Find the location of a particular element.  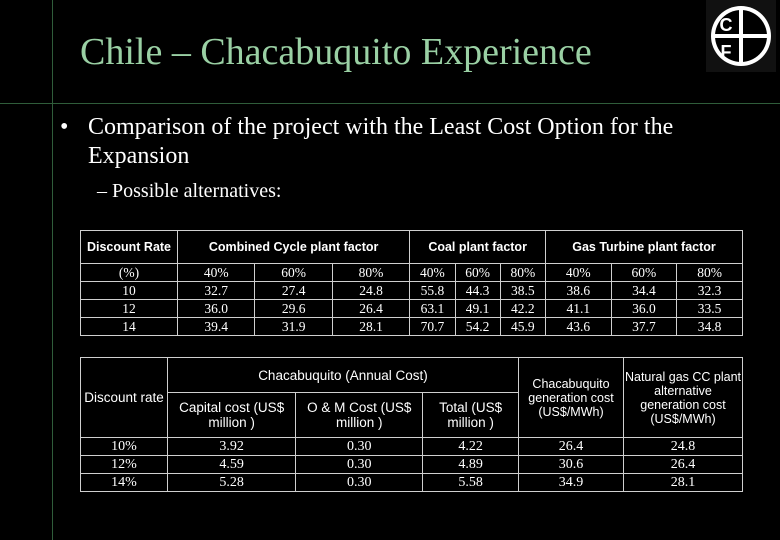

header-gas-turbine: Gas Turbine plant factor is located at coordinates (644, 247).